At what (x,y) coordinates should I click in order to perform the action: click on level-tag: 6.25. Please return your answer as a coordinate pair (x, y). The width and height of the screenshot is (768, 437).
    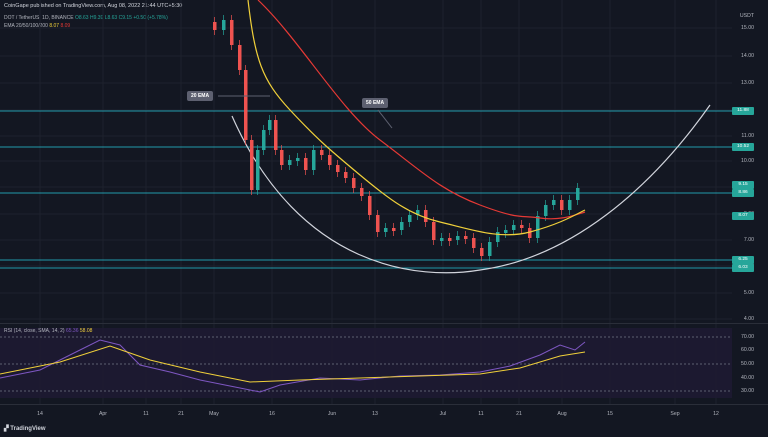
    Looking at the image, I should click on (743, 260).